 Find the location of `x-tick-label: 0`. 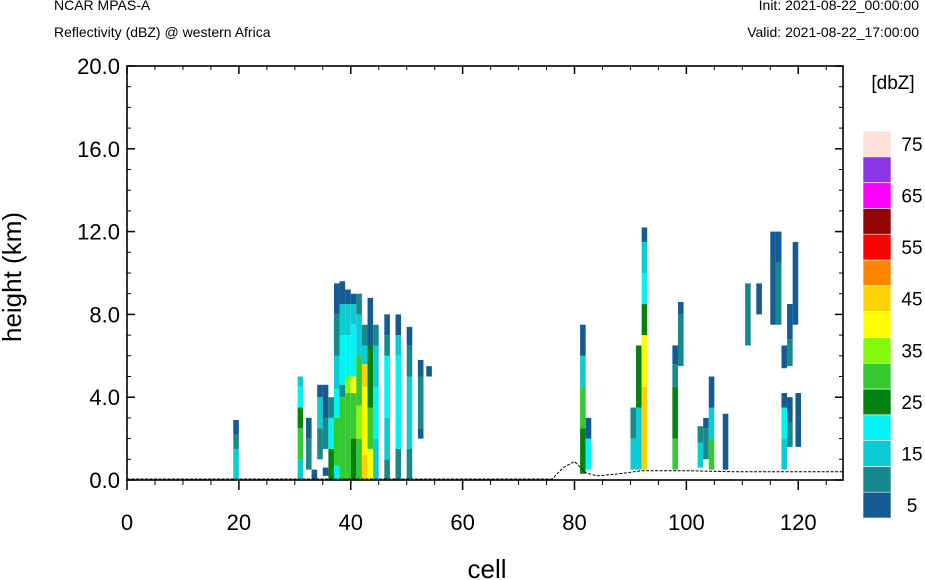

x-tick-label: 0 is located at coordinates (127, 522).